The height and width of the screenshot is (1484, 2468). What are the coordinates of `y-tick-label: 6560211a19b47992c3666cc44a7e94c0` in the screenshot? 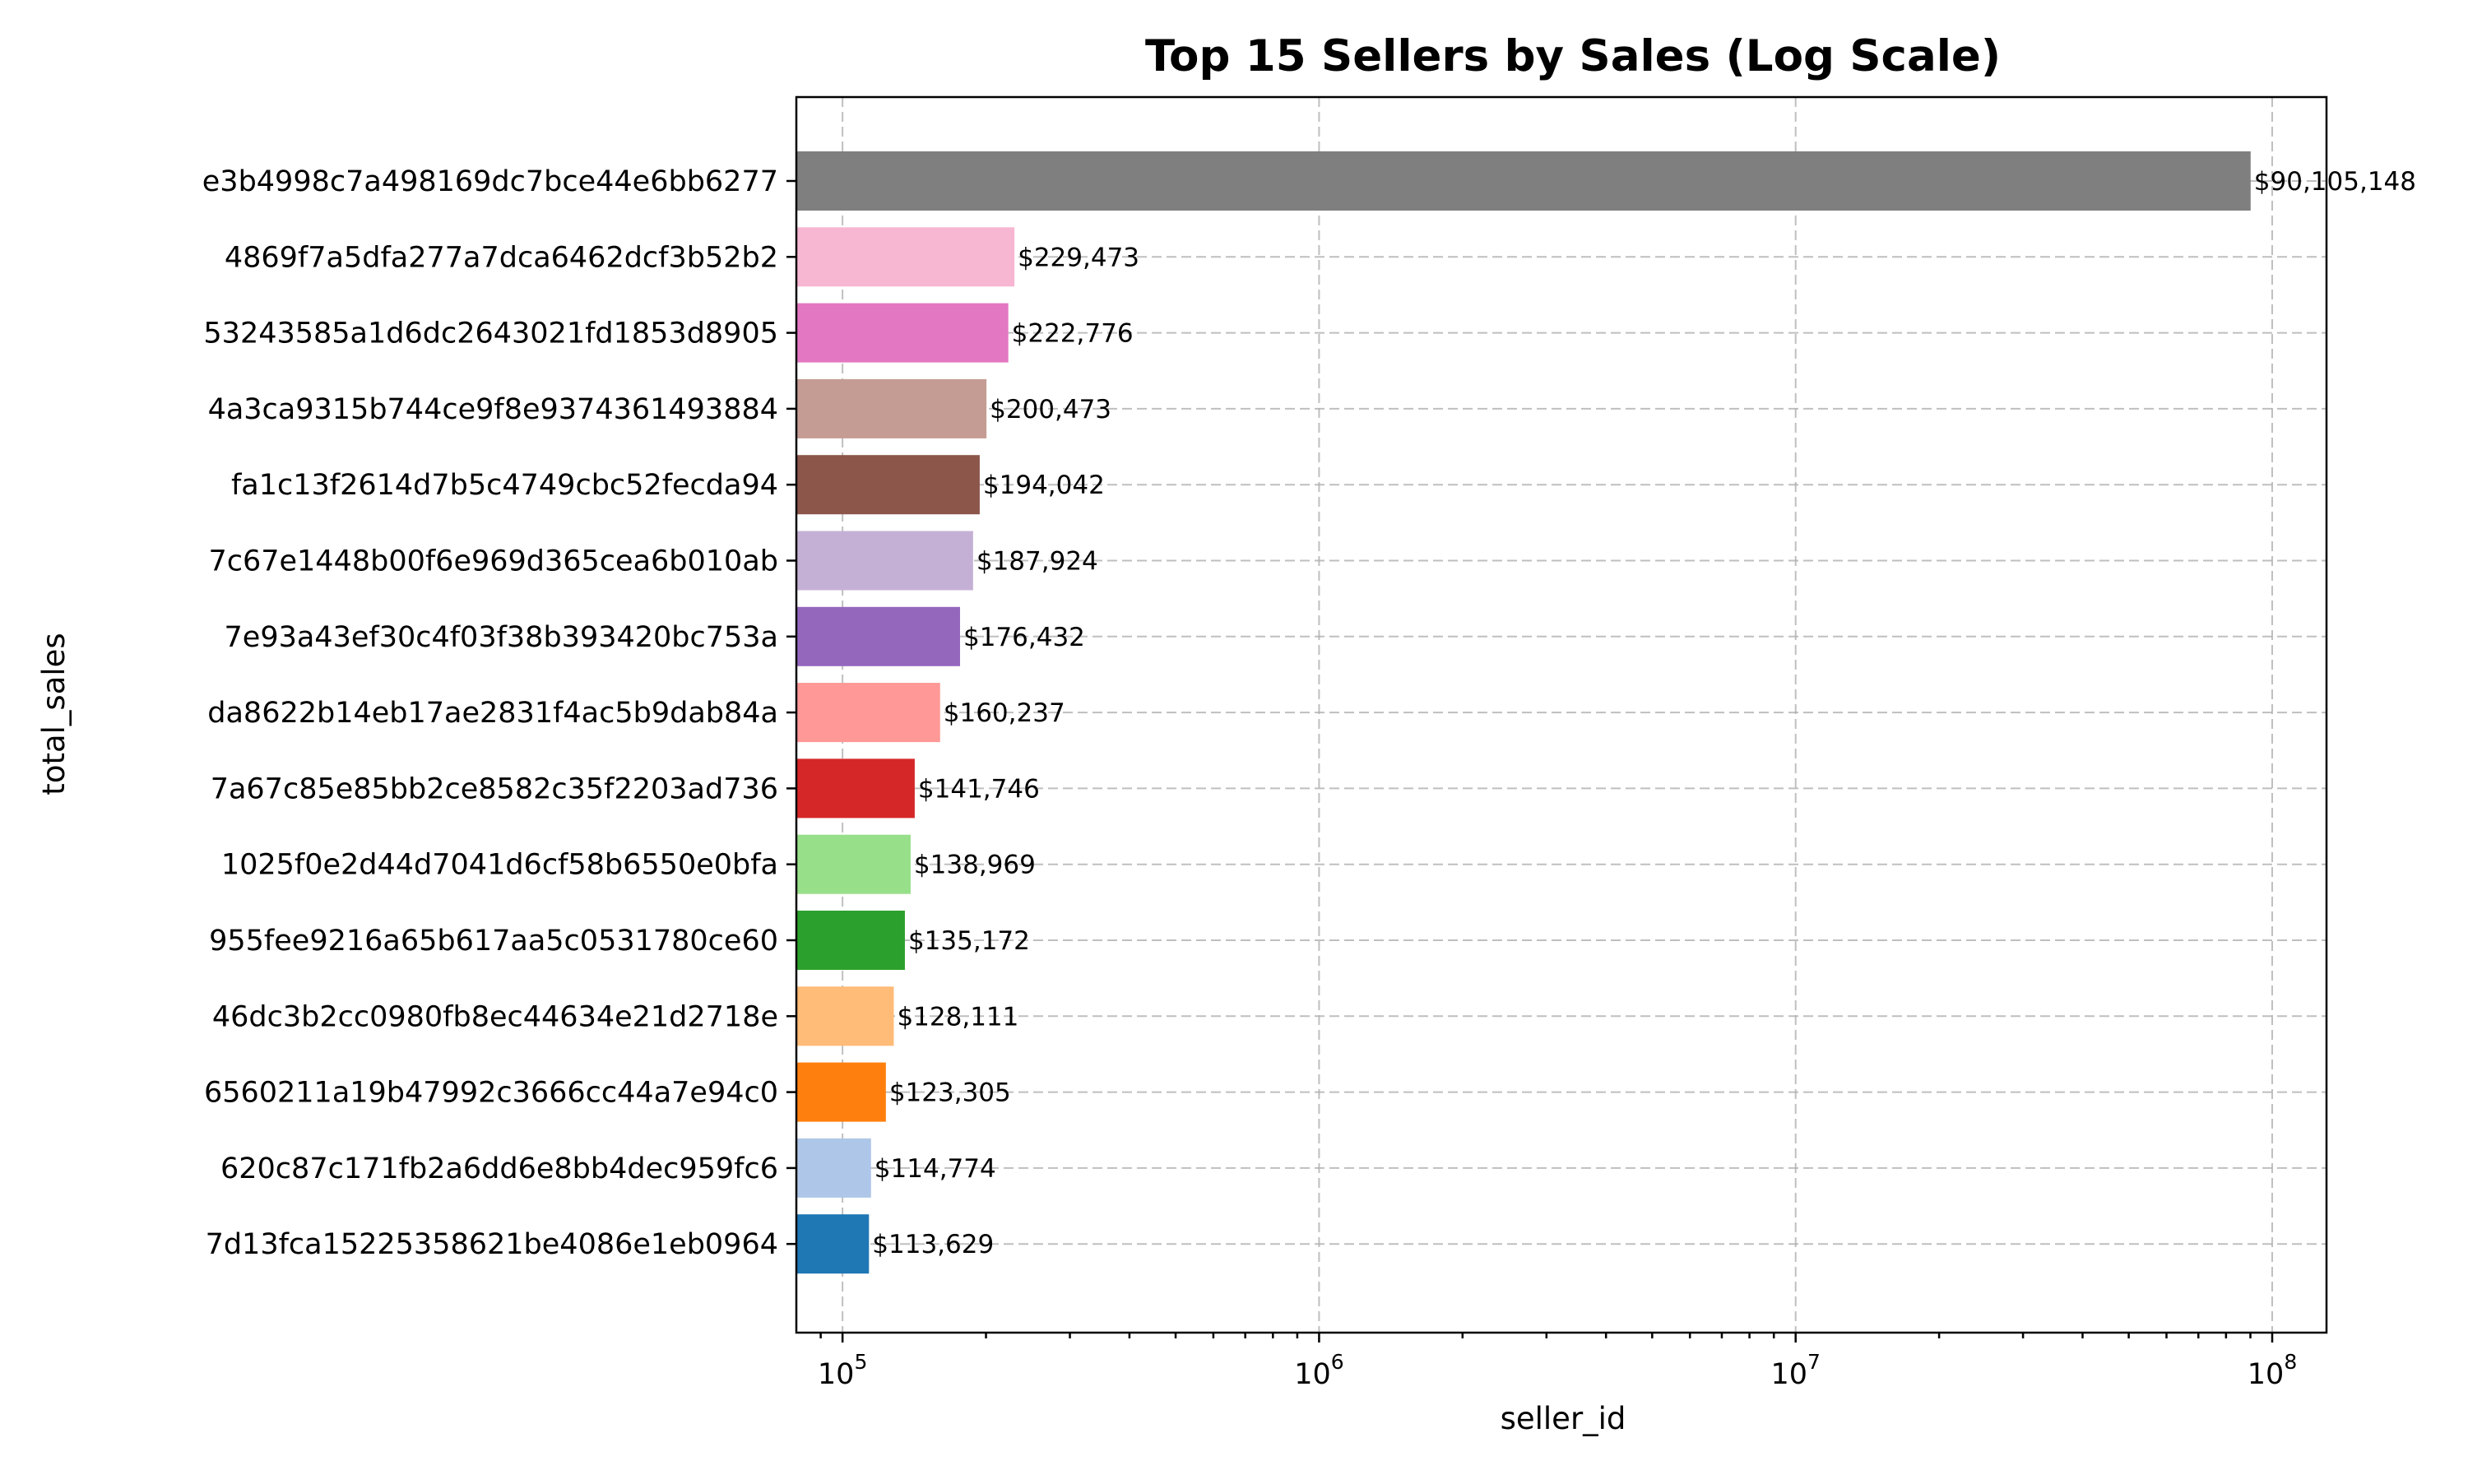 It's located at (491, 1093).